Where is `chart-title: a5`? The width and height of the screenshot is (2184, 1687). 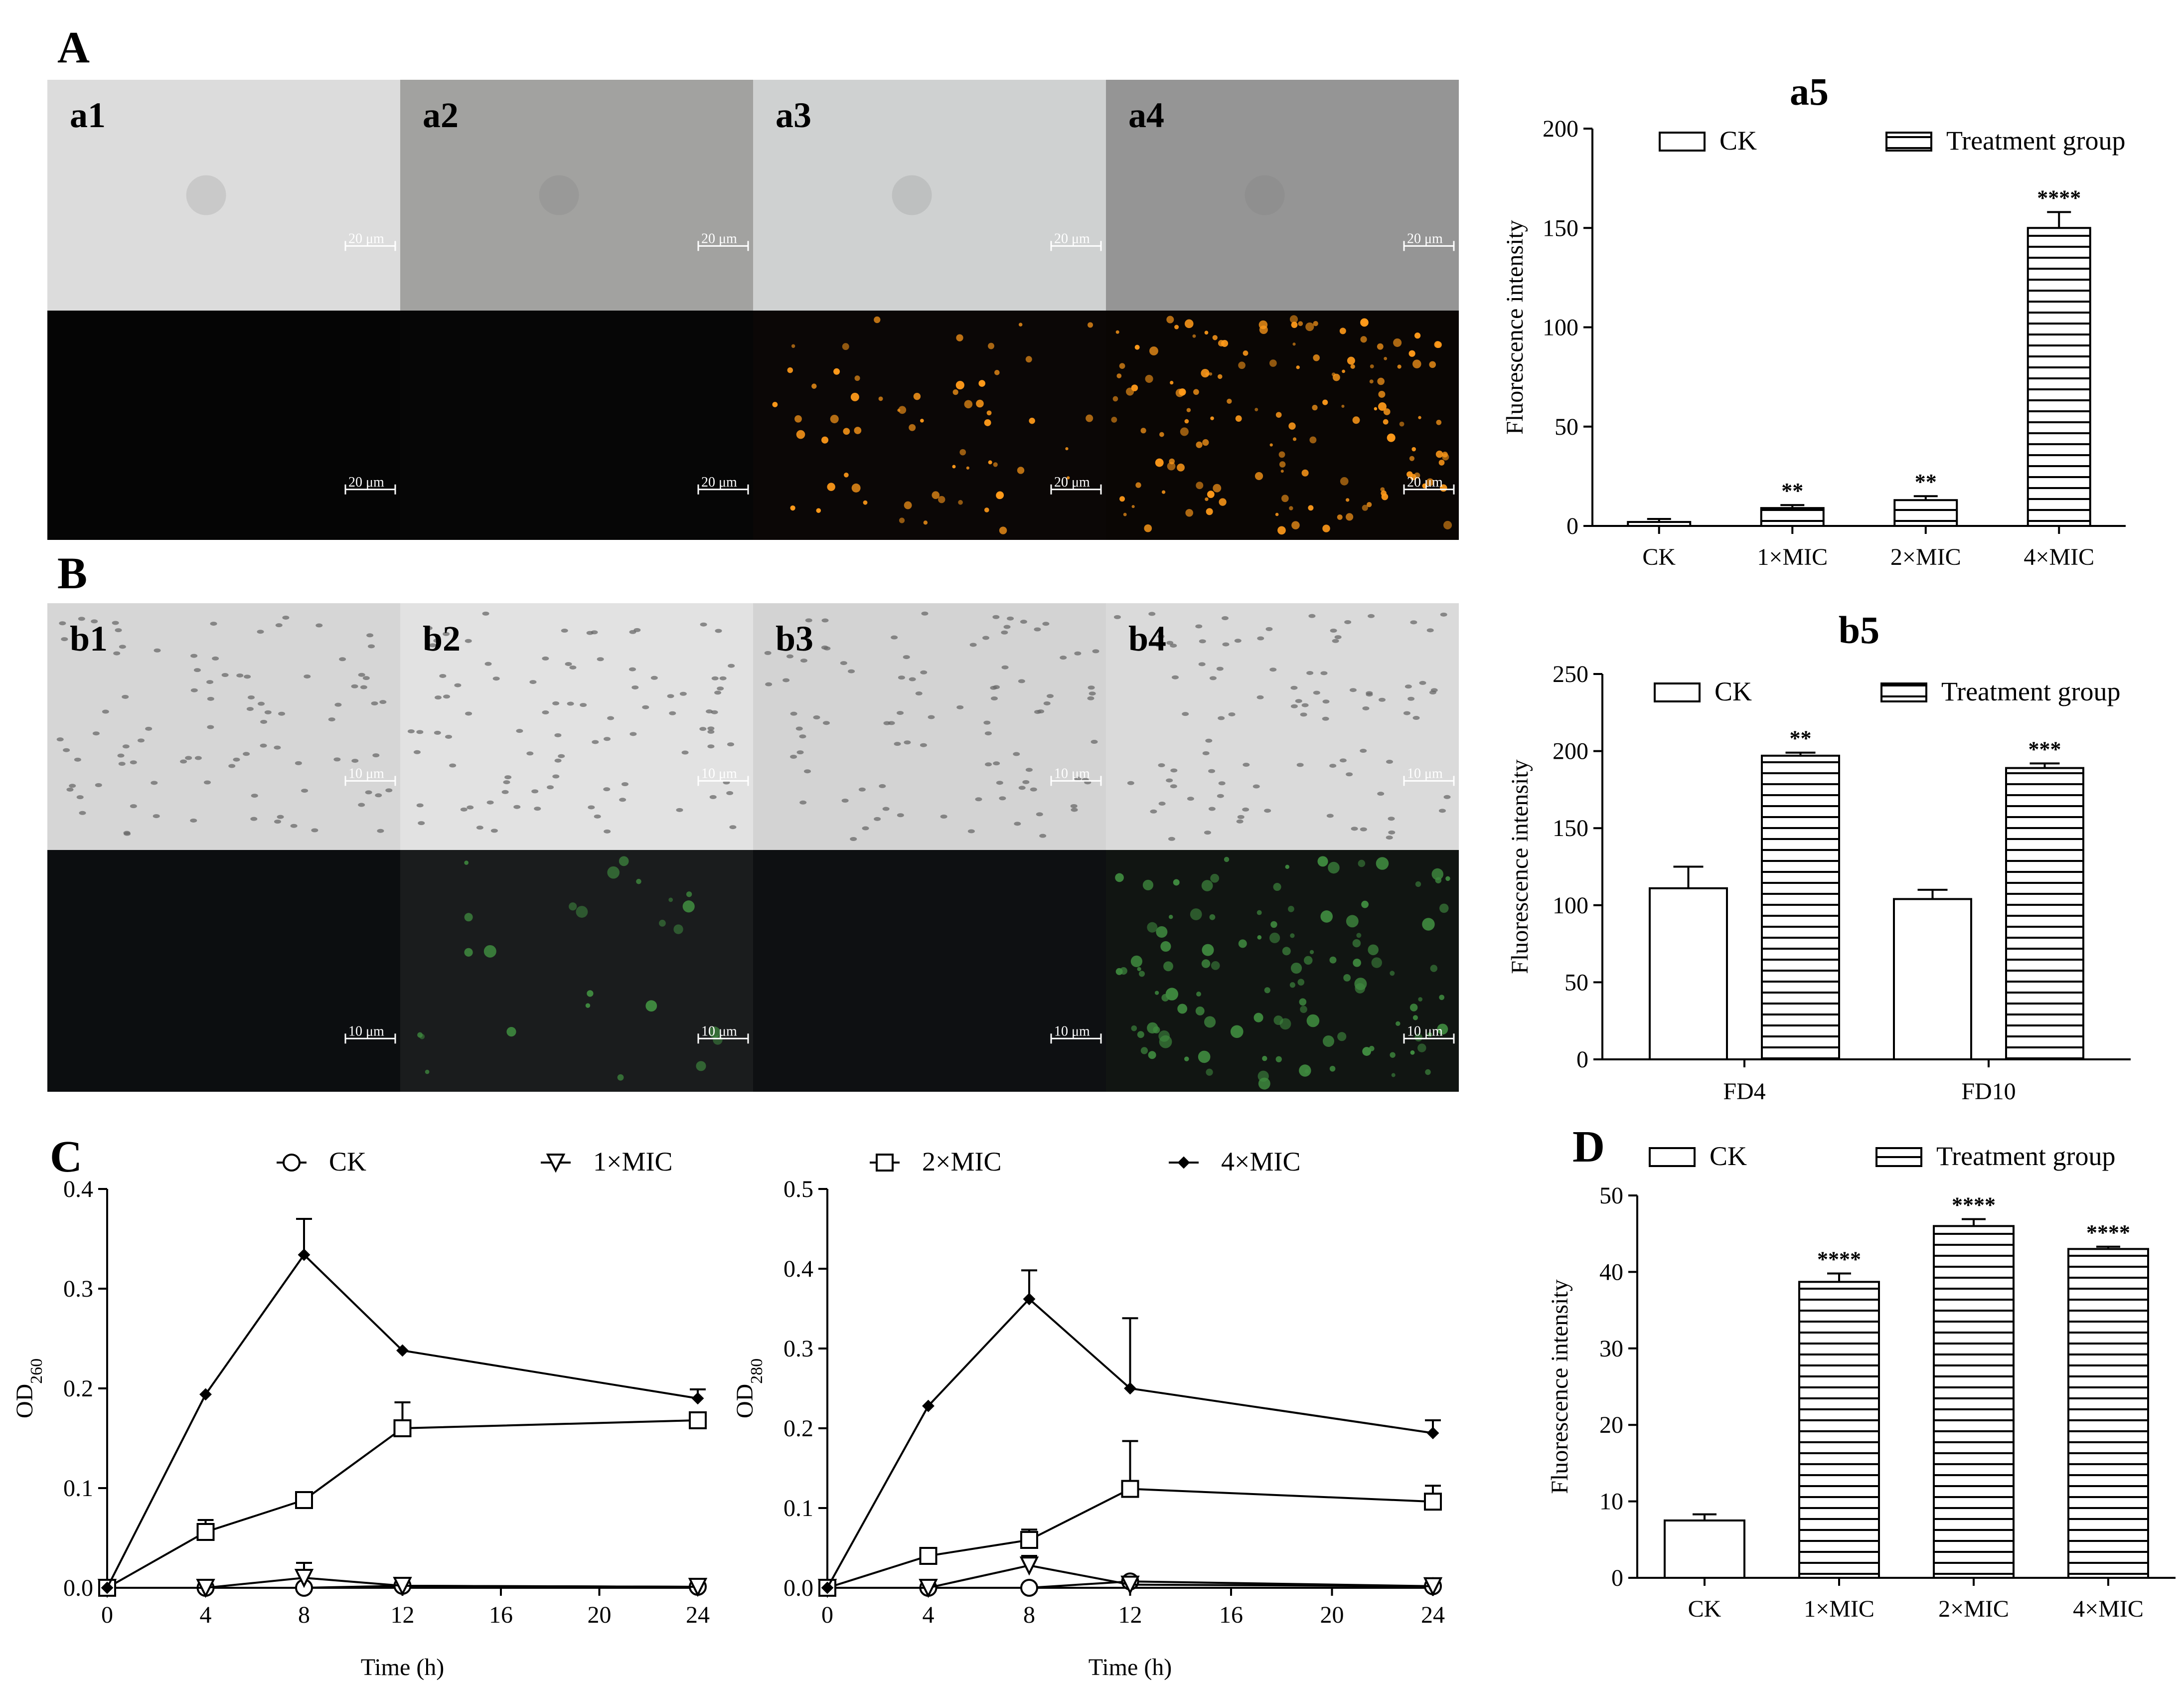 chart-title: a5 is located at coordinates (1809, 91).